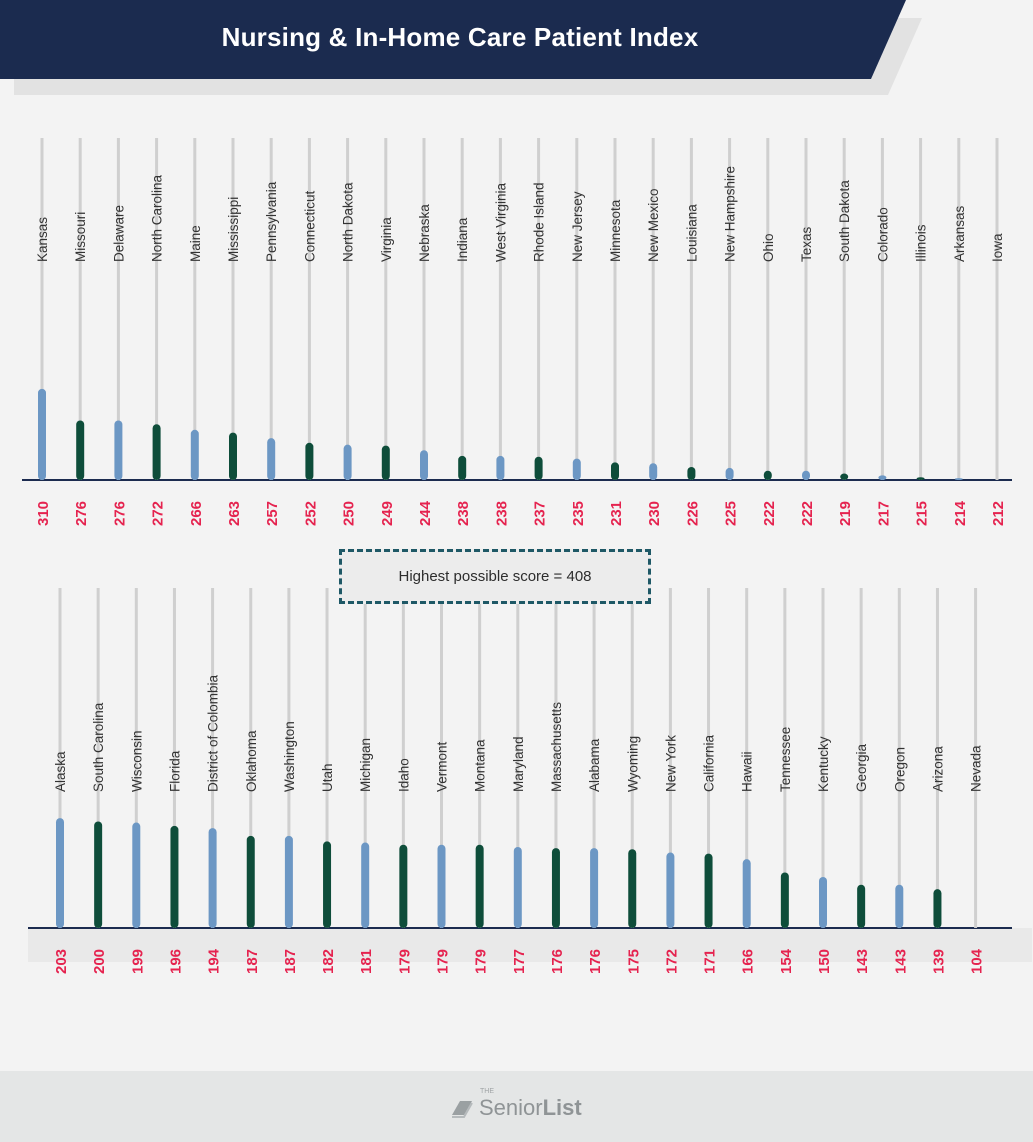 The width and height of the screenshot is (1033, 1142). What do you see at coordinates (60, 771) in the screenshot?
I see `category-label-alaska: Alaska` at bounding box center [60, 771].